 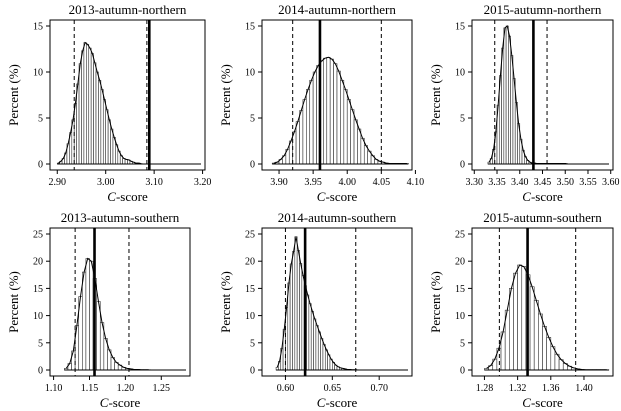 I want to click on x-tick-label: 3.00, so click(x=106, y=182).